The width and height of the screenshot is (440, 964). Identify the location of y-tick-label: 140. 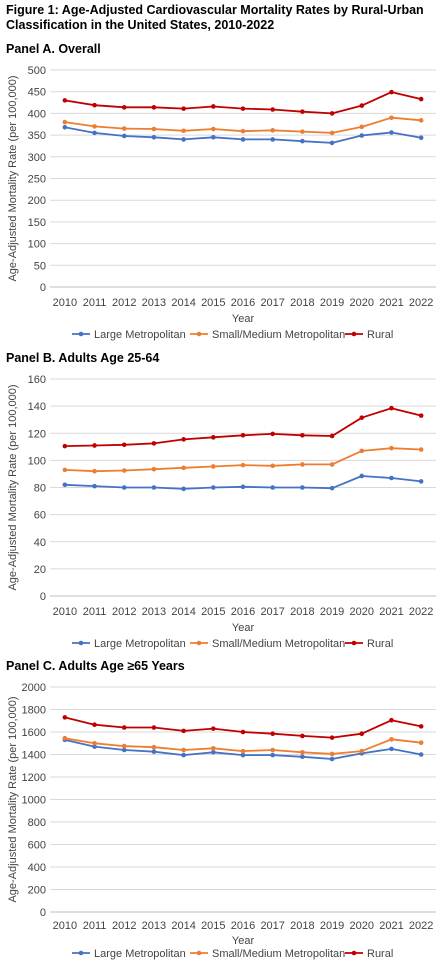
(37, 407).